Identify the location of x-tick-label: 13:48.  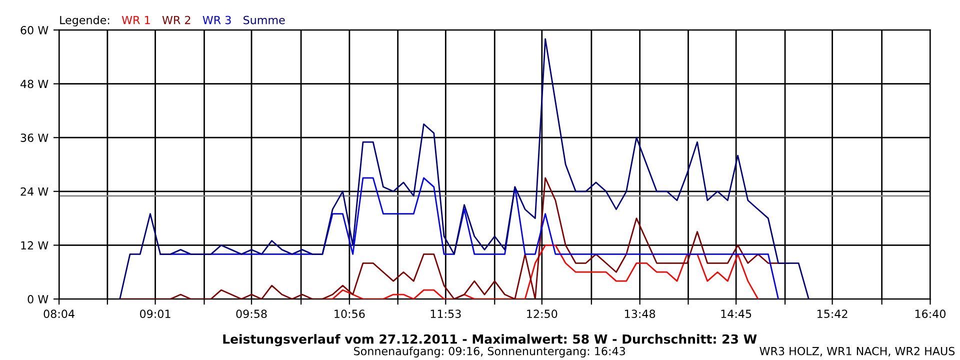
(640, 314).